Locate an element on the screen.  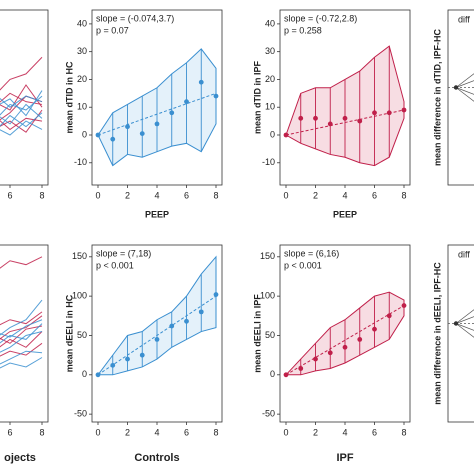
annotation: slope = (6,16) is located at coordinates (311, 253).